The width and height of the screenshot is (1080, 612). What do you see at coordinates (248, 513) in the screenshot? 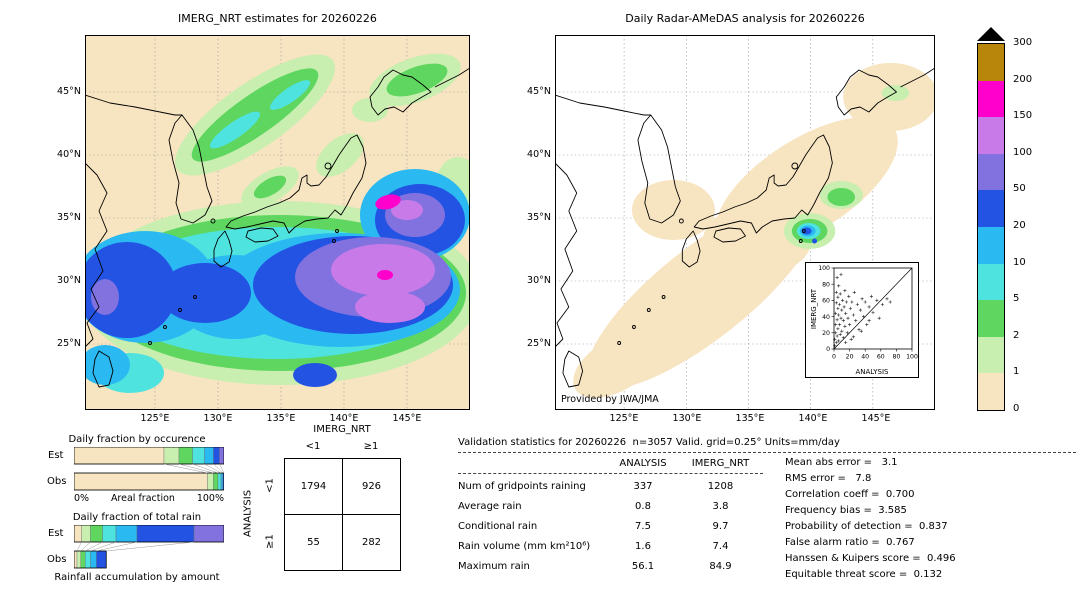
I see `contingency-row-group-label: ANALYSIS` at bounding box center [248, 513].